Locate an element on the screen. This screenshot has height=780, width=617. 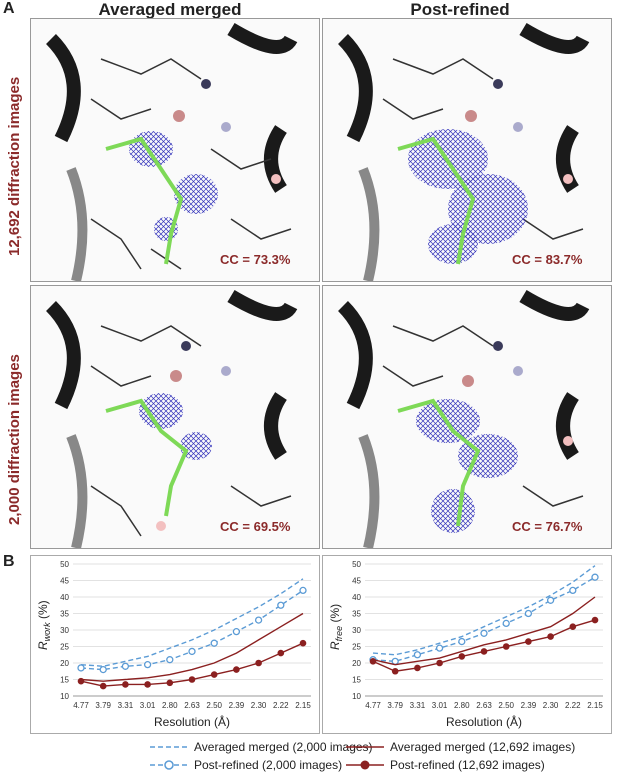
legend-swatch-dashed-blue-circle is located at coordinates (169, 765).